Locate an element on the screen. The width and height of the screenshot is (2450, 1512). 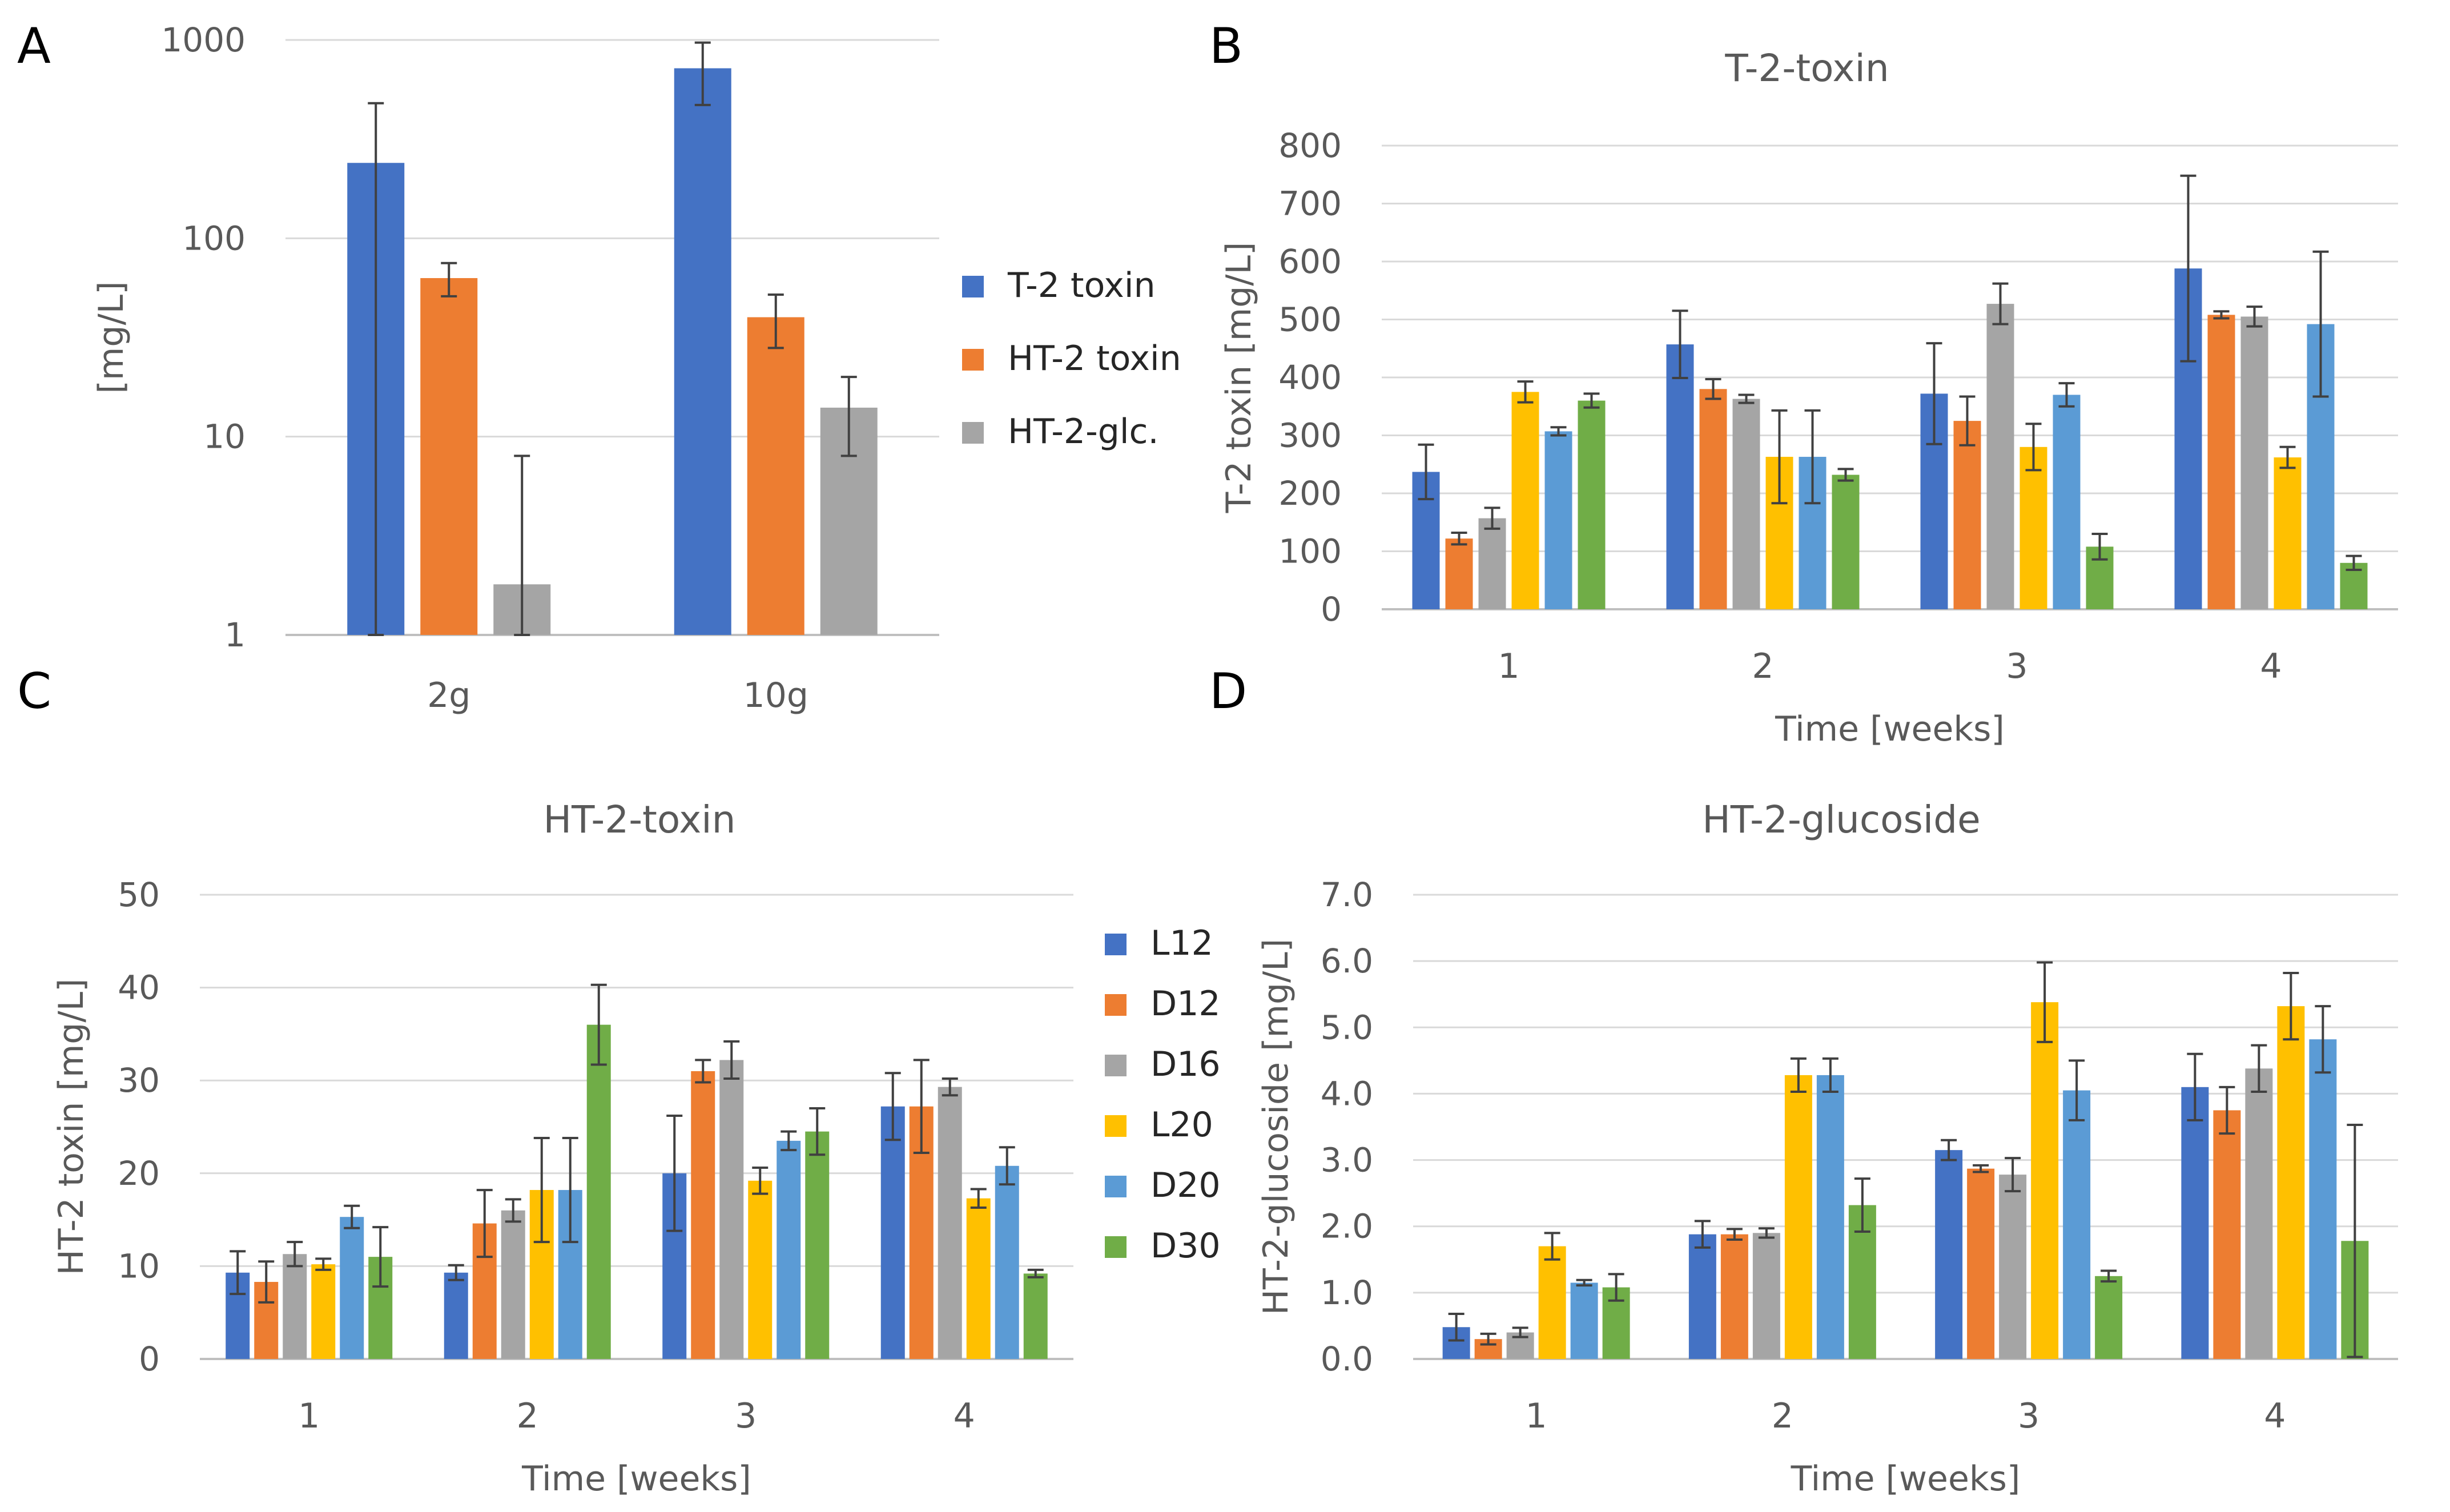
chart-title: HT-2-toxin is located at coordinates (640, 820).